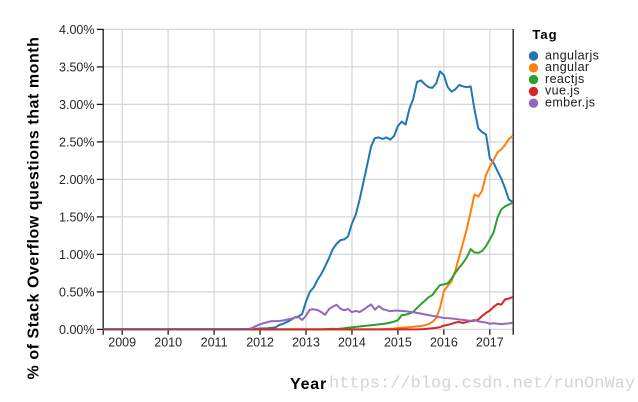  What do you see at coordinates (76, 217) in the screenshot?
I see `svg-text: 1.50%` at bounding box center [76, 217].